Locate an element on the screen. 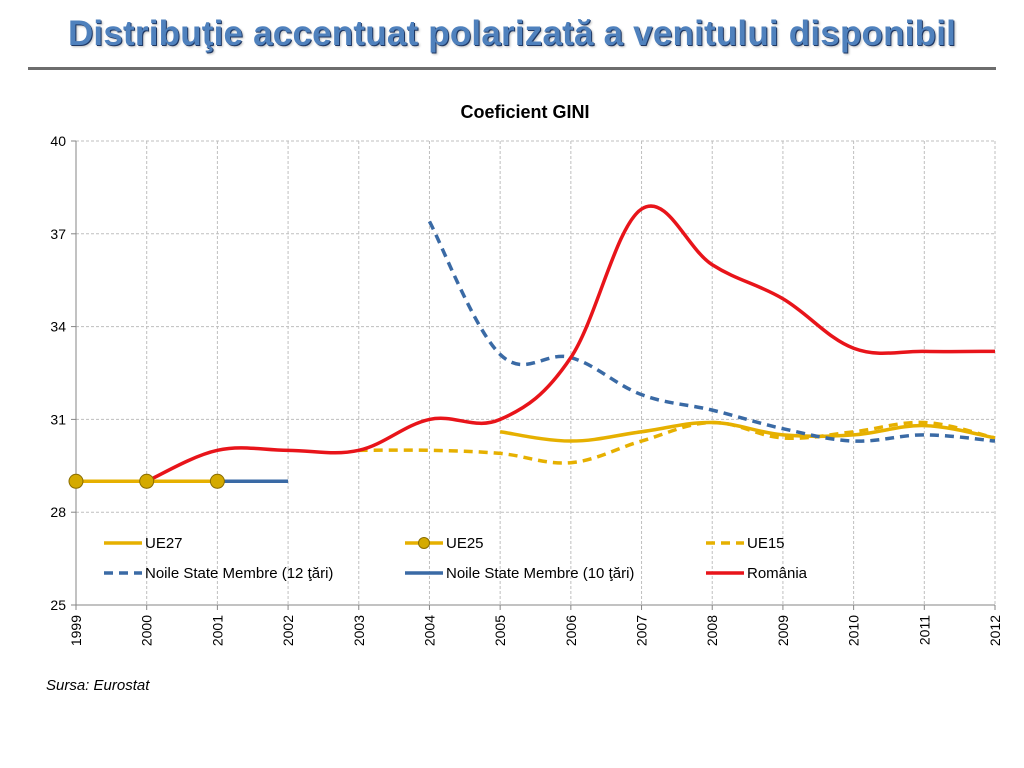  y-tick-label: 31 is located at coordinates (58, 419).